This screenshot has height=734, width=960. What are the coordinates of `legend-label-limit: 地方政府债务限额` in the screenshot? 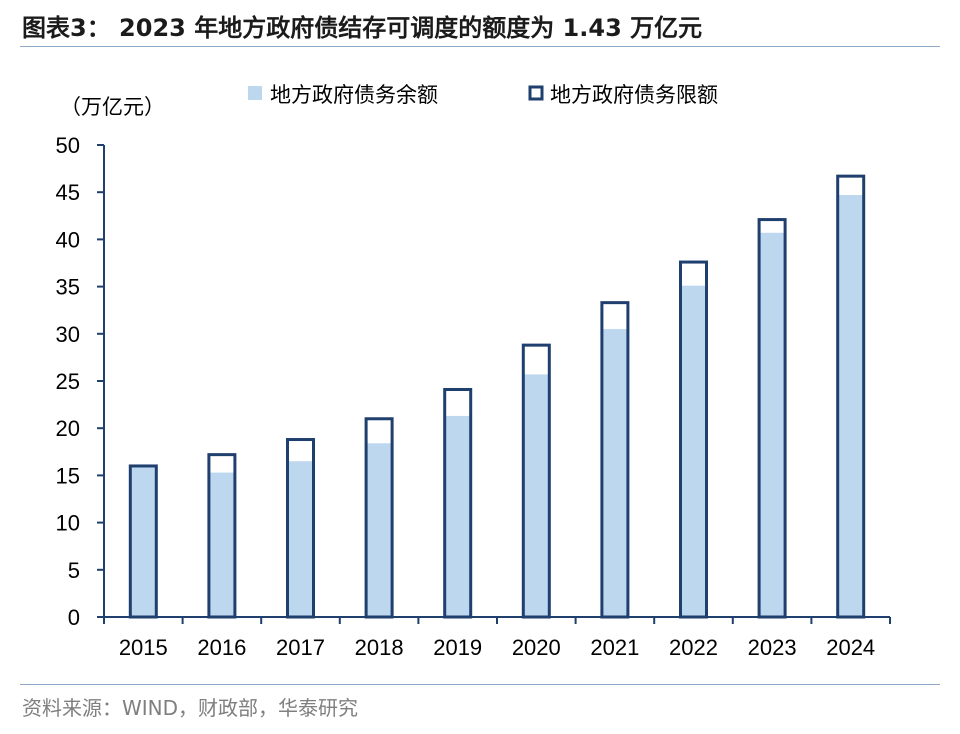 It's located at (634, 95).